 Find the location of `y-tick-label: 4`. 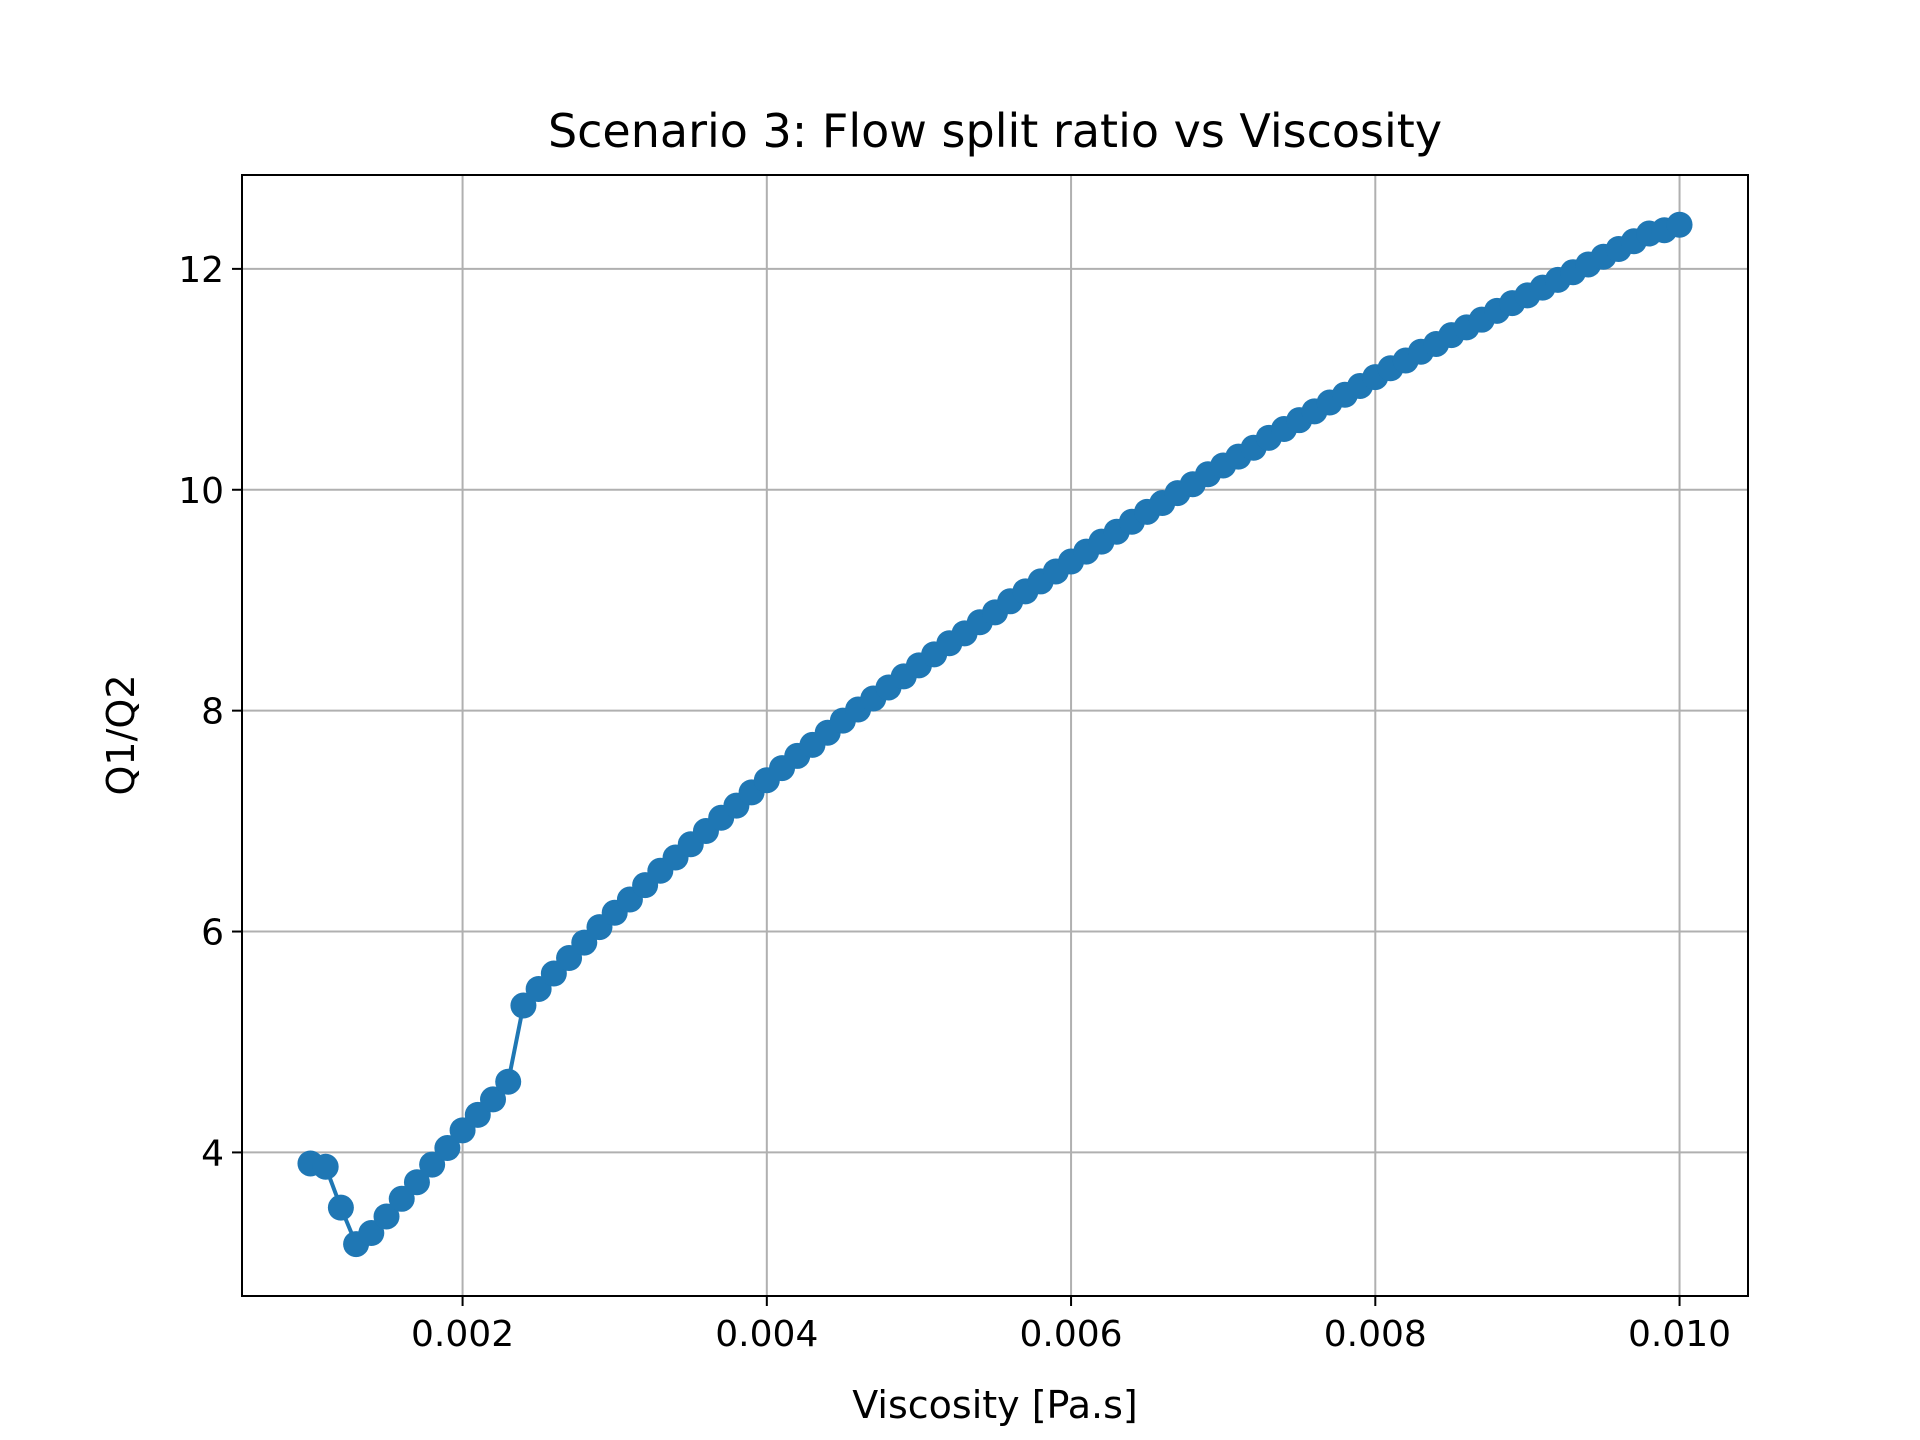

y-tick-label: 4 is located at coordinates (212, 1153).